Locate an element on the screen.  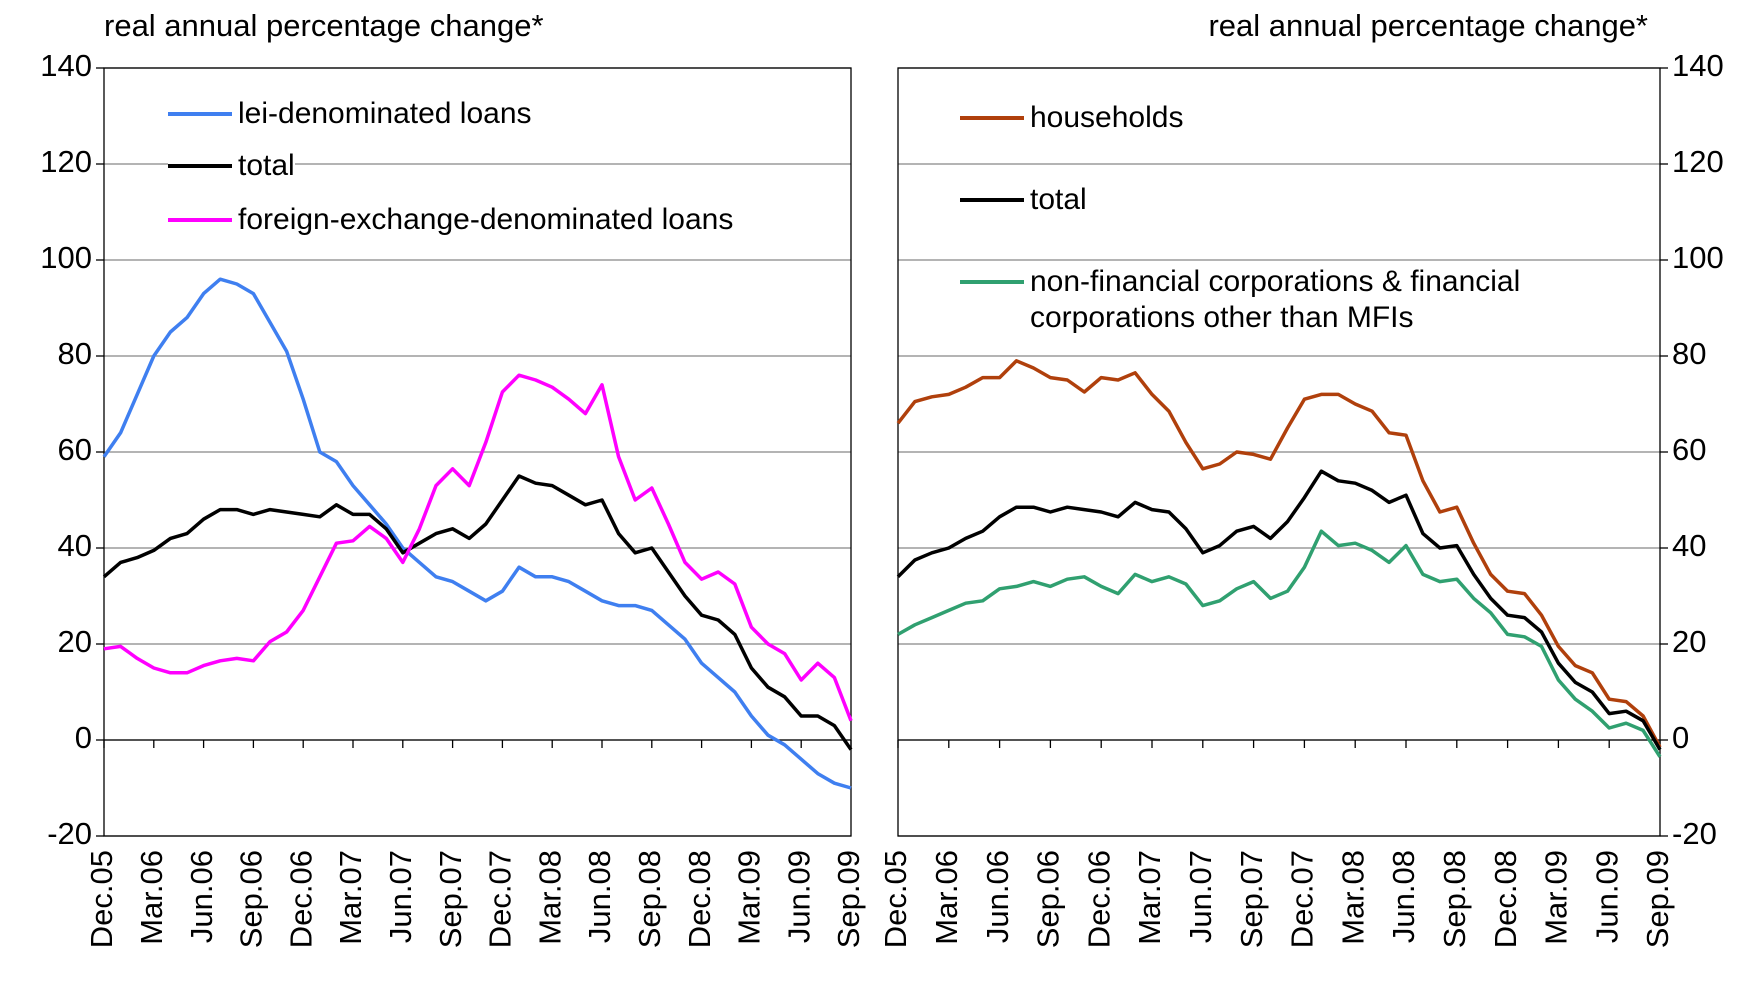
legend-entry: lei-denominated loans is located at coordinates (350, 114).